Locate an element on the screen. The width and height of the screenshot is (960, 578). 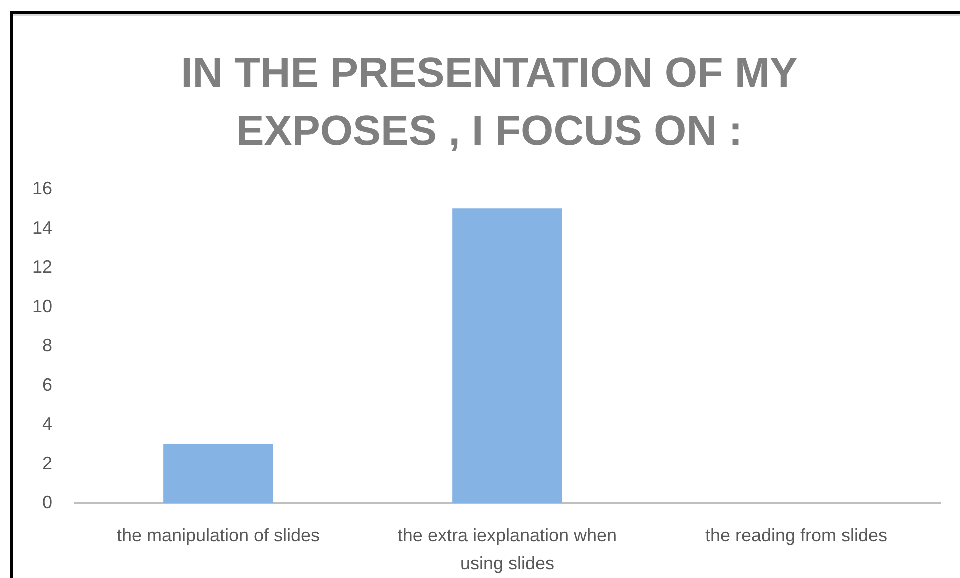
chart-title: IN THE PRESENTATION OF MY EXPOSES , I FOCUS ON : is located at coordinates (489, 101).